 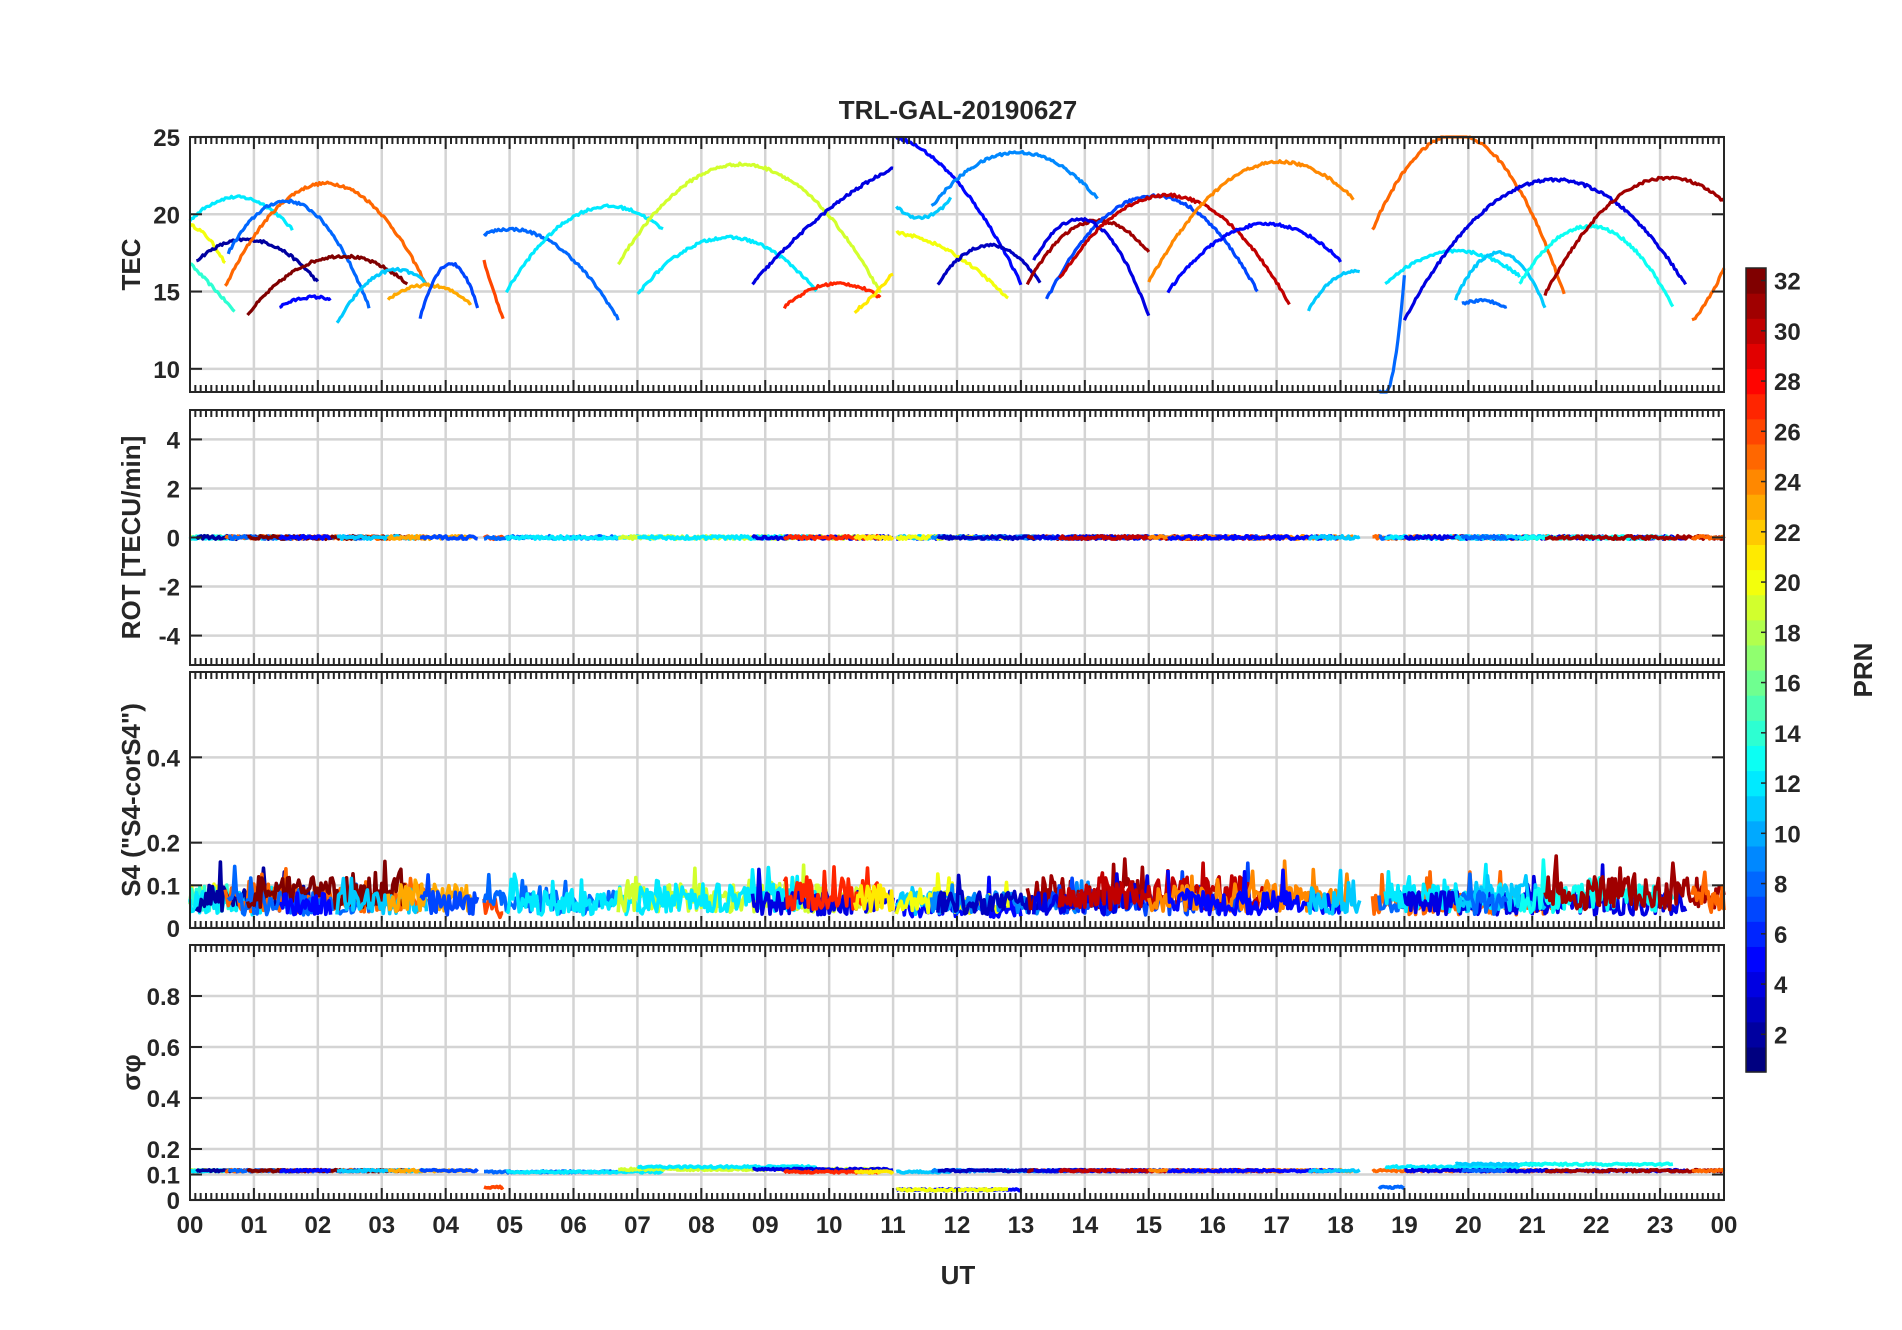 What do you see at coordinates (1787, 684) in the screenshot?
I see `colorbar-tick-label: 16` at bounding box center [1787, 684].